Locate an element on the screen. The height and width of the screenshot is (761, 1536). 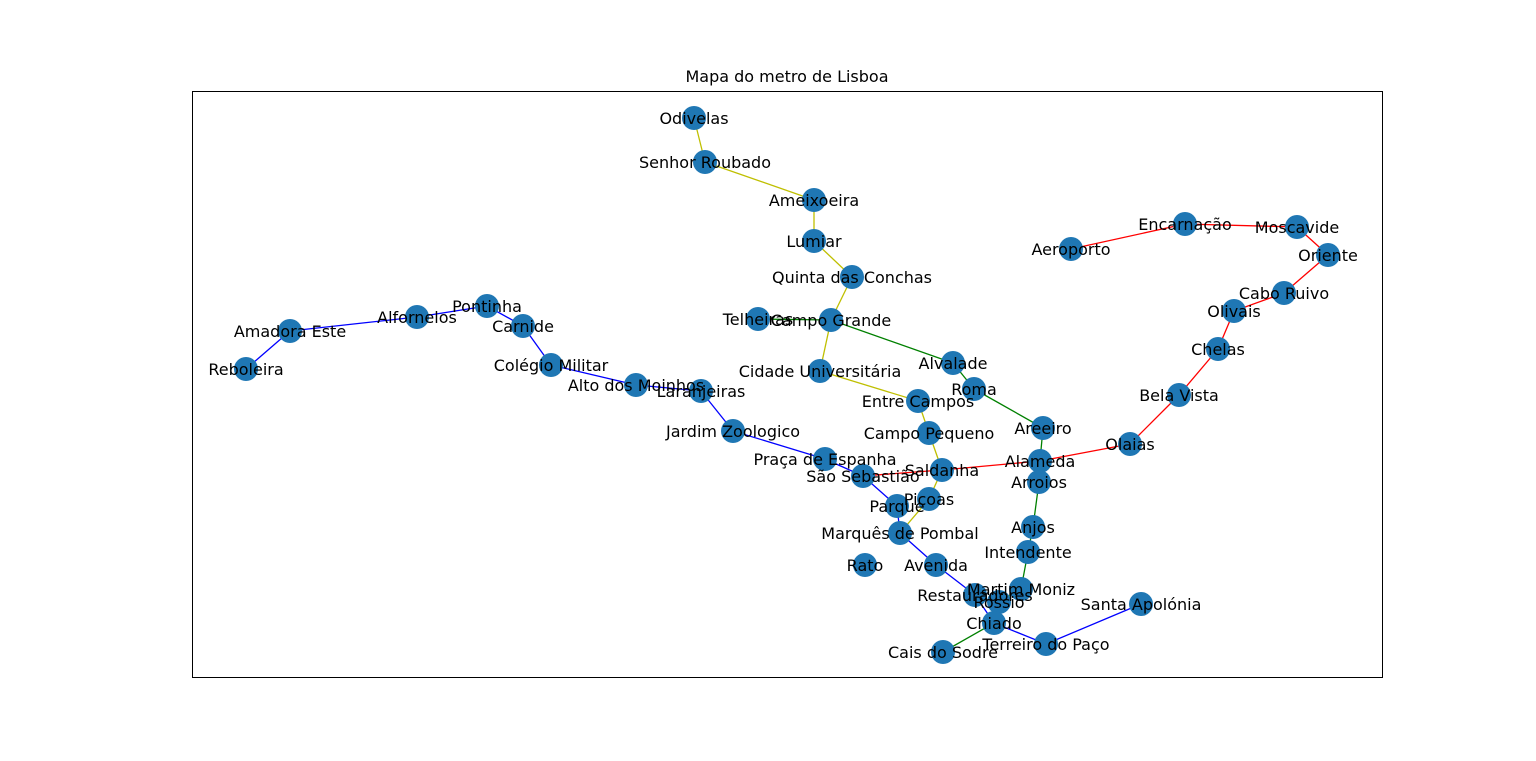
station-label-alvalade: Alvalade is located at coordinates (953, 363).